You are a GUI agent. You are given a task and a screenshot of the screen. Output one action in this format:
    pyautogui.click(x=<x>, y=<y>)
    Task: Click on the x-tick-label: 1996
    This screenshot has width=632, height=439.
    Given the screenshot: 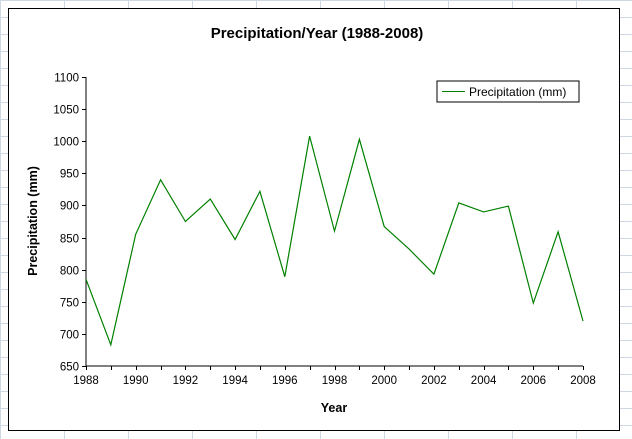 What is the action you would take?
    pyautogui.click(x=285, y=381)
    